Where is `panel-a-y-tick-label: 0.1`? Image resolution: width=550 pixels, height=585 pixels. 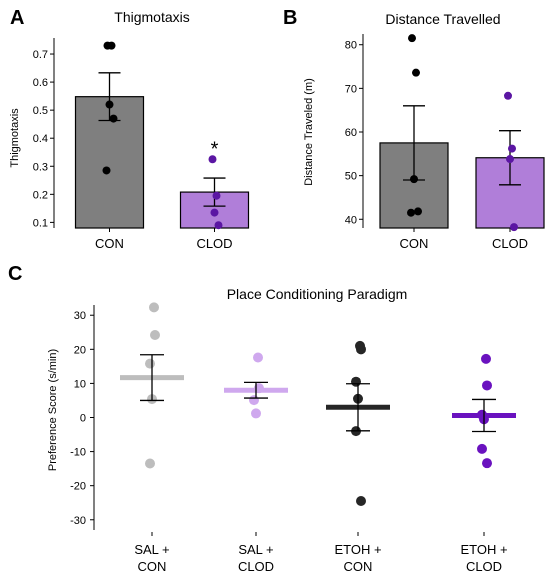
panel-a-y-tick-label: 0.1 is located at coordinates (40, 223).